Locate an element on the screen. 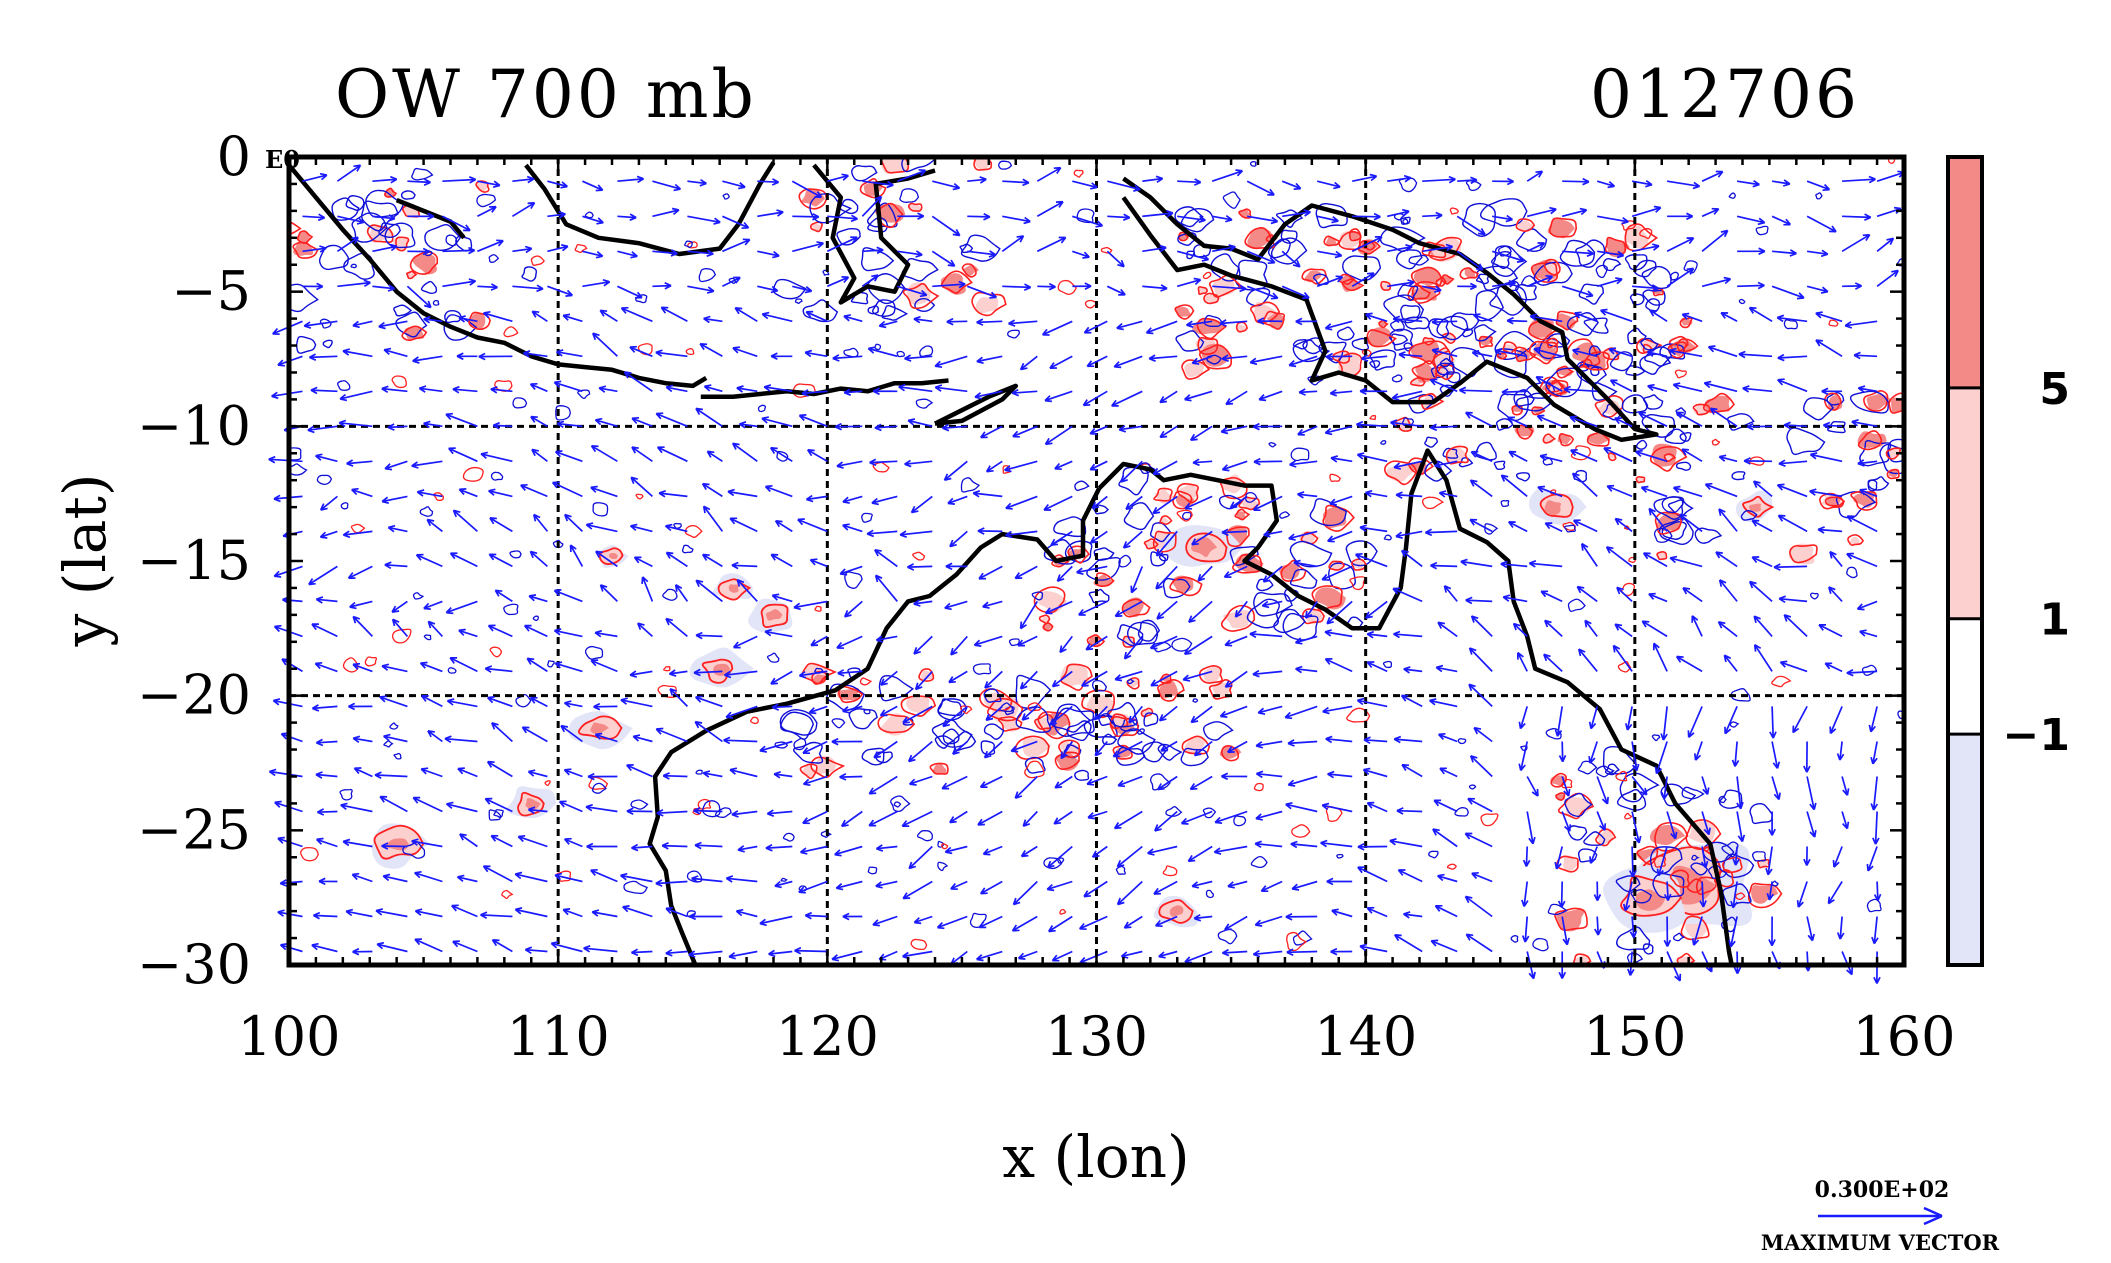 The height and width of the screenshot is (1263, 2111). vector-legend-caption: MAXIMUM VECTOR is located at coordinates (1880, 1242).